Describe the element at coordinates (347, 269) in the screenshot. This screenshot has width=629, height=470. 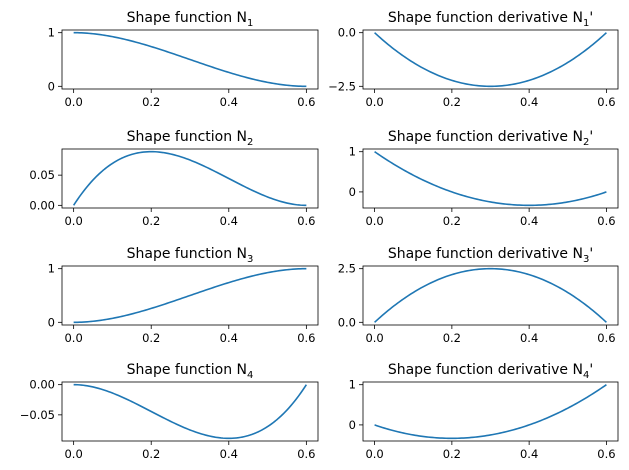
I see `y-tick-label: 2.5` at that location.